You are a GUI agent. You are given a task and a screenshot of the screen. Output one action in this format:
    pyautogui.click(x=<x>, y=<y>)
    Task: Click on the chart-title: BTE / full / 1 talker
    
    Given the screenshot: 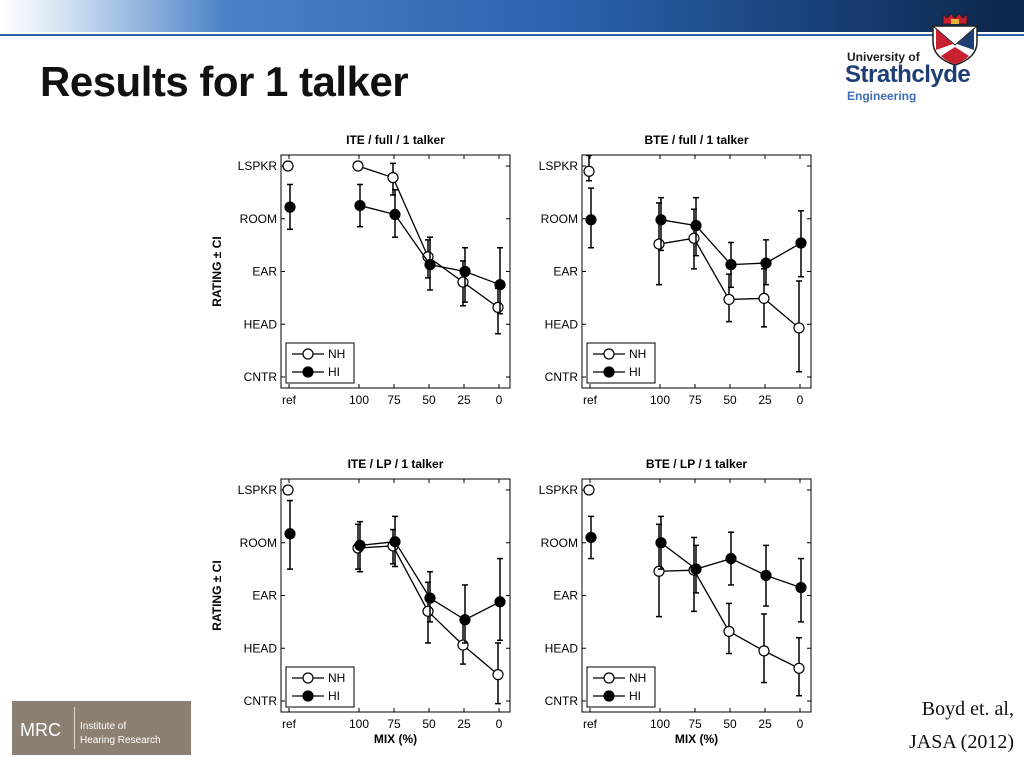 What is the action you would take?
    pyautogui.click(x=696, y=140)
    